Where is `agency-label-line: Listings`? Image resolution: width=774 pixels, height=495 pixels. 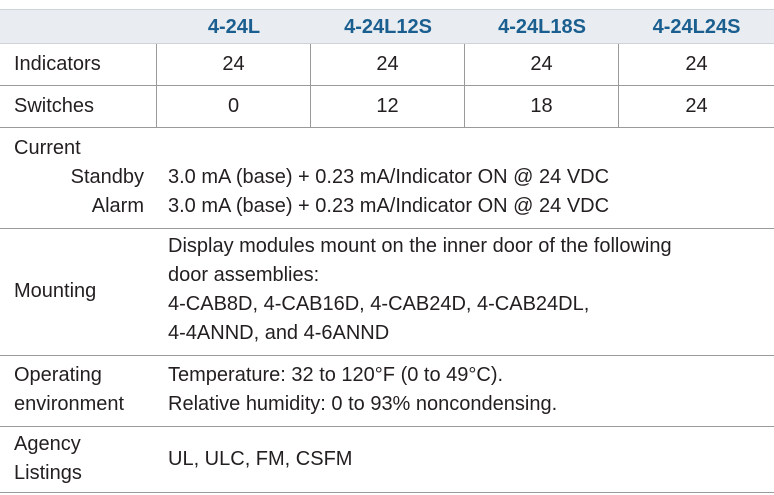
agency-label-line: Listings is located at coordinates (48, 473).